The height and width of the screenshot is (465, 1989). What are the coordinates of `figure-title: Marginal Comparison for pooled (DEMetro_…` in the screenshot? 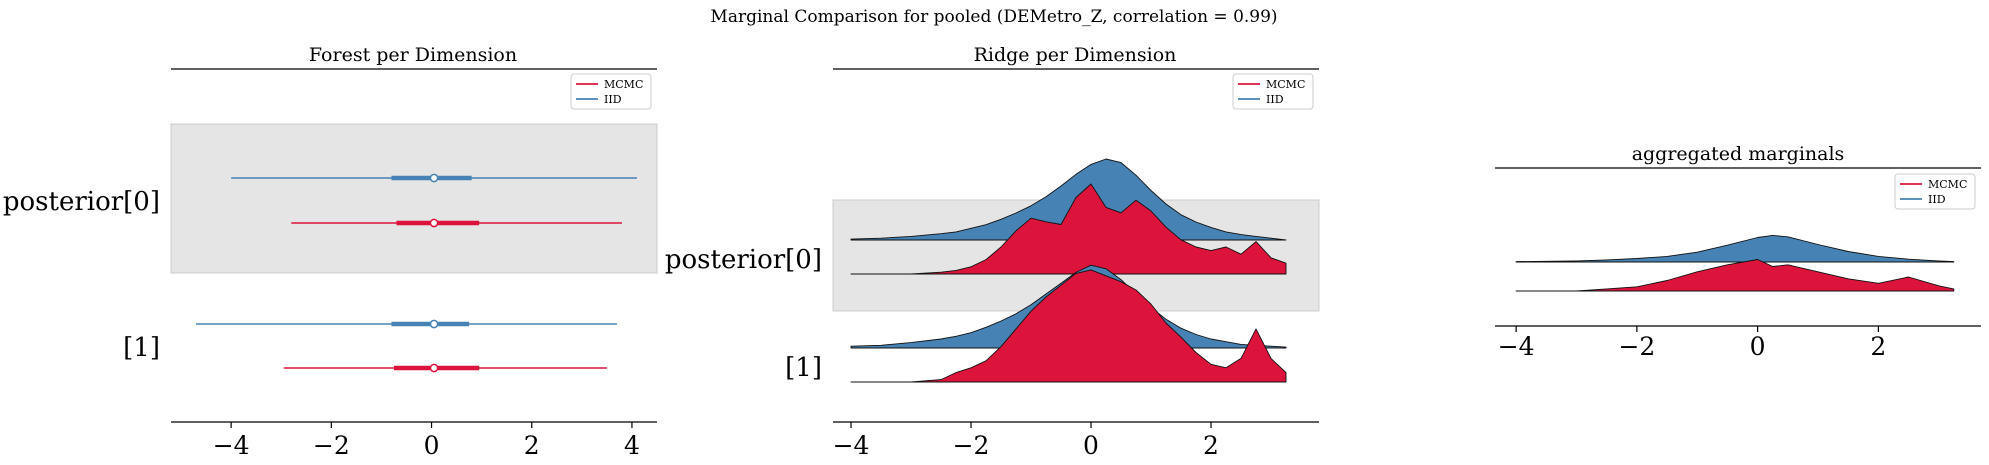 It's located at (993, 17).